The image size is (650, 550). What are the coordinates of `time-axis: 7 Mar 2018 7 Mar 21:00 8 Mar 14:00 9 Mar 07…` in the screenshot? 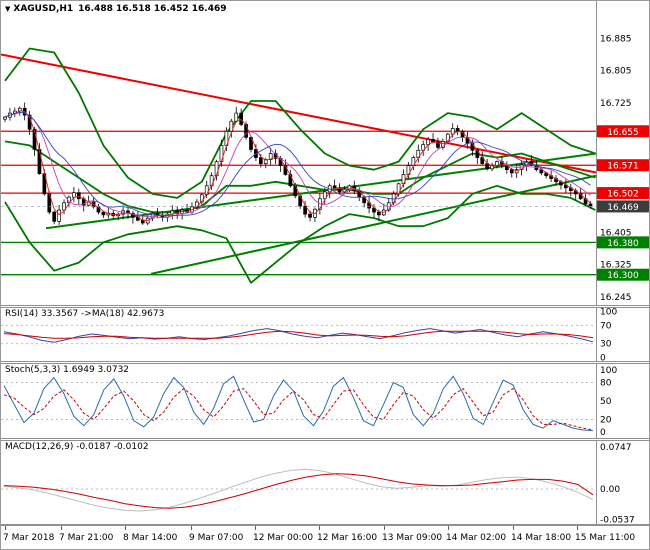 It's located at (325, 537).